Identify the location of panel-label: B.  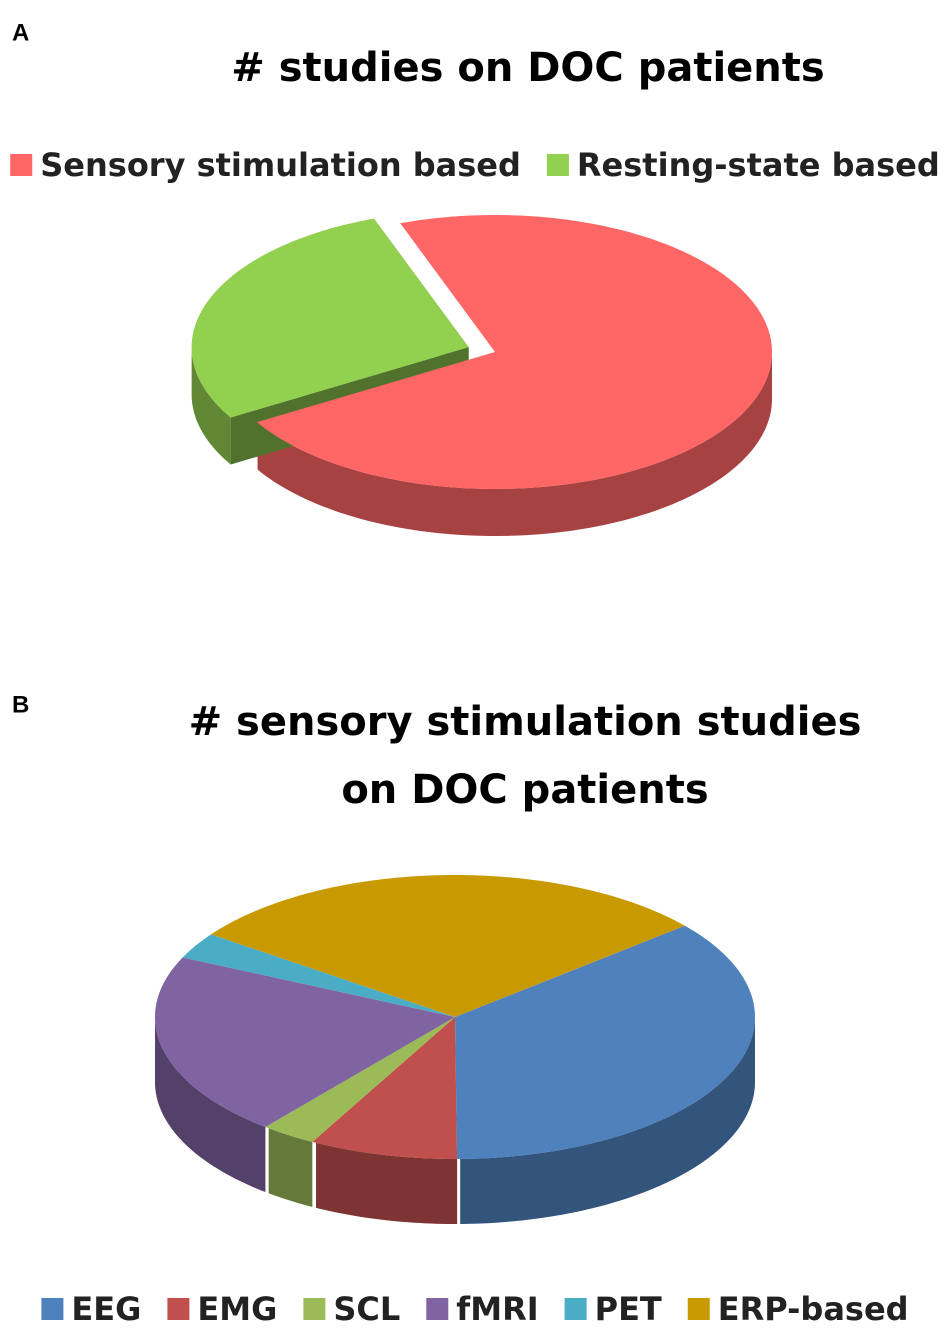
(20, 704).